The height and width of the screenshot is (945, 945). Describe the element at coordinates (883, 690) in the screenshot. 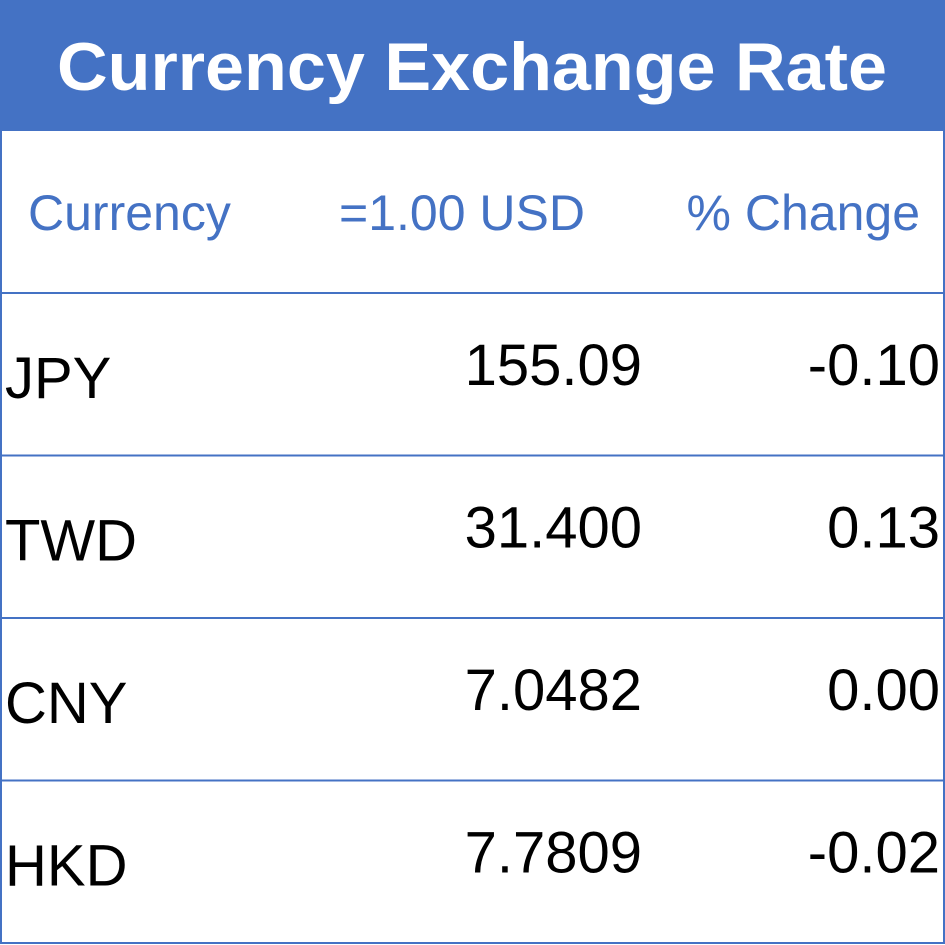

I see `percent-change: 0.00` at that location.